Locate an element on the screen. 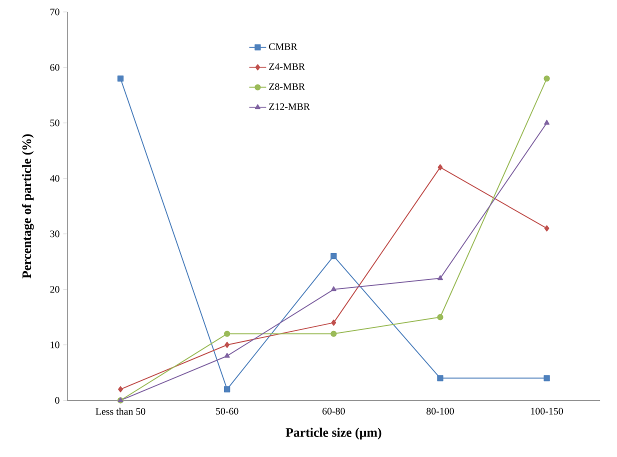 The height and width of the screenshot is (457, 617). x-tick-label: Less than 50 is located at coordinates (121, 411).